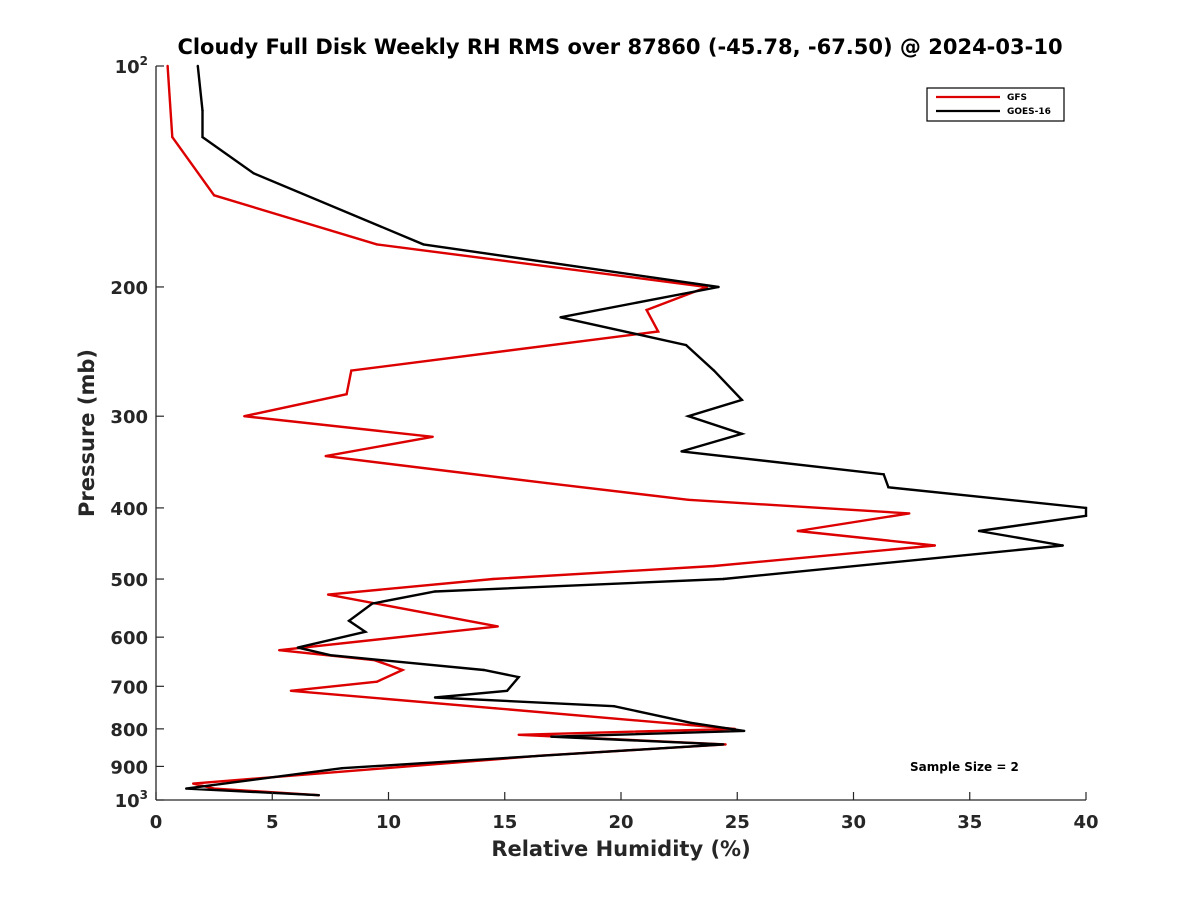  I want to click on x-tick-label-5: 5, so click(272, 822).